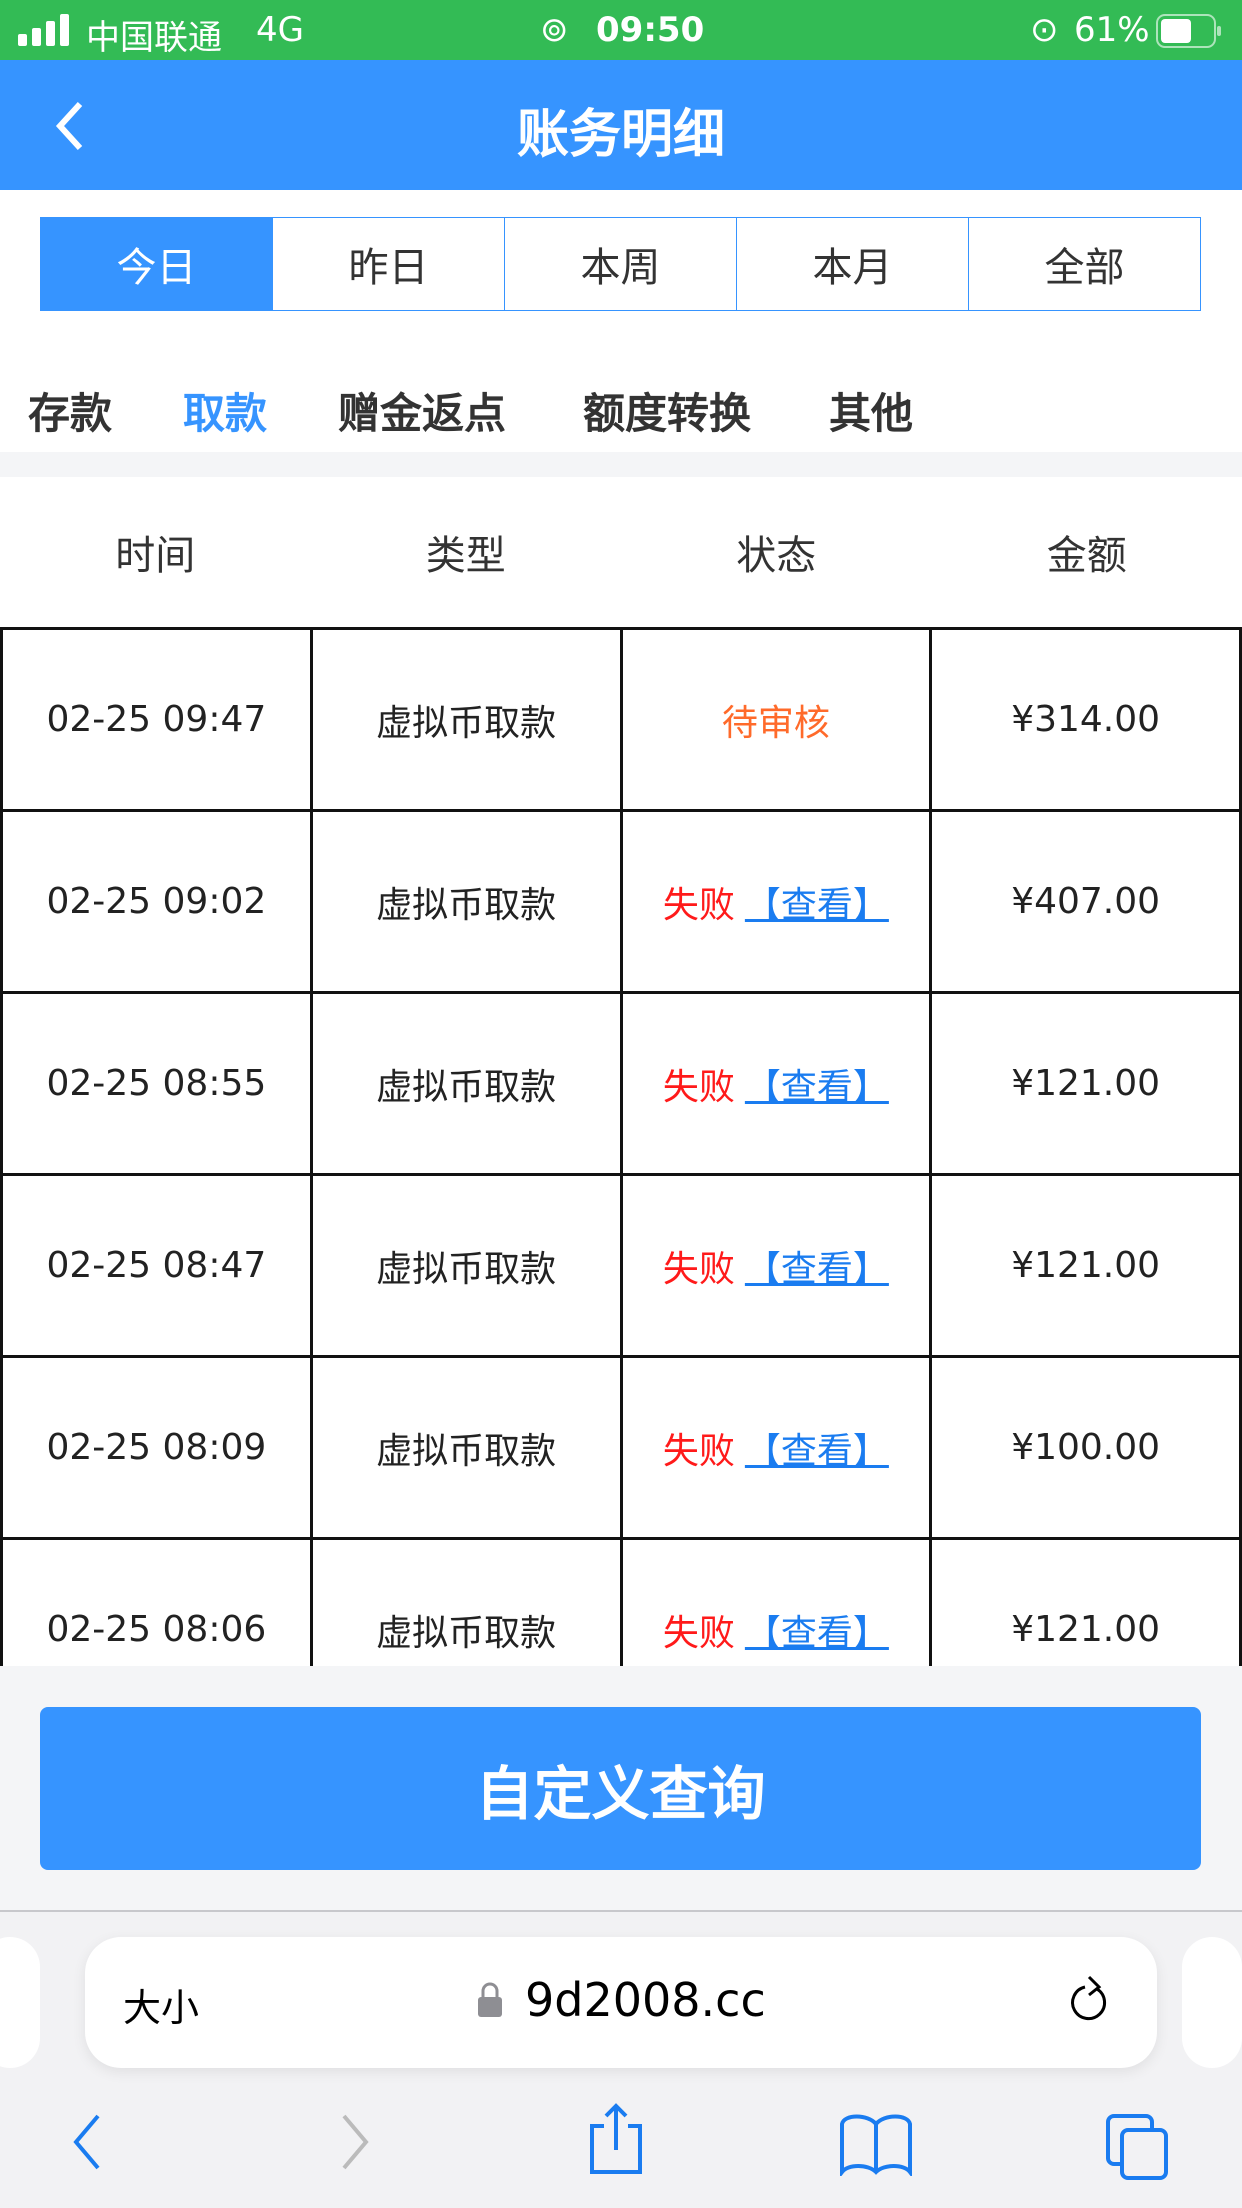  Describe the element at coordinates (20, 2002) in the screenshot. I see `prev-tab-preview` at that location.